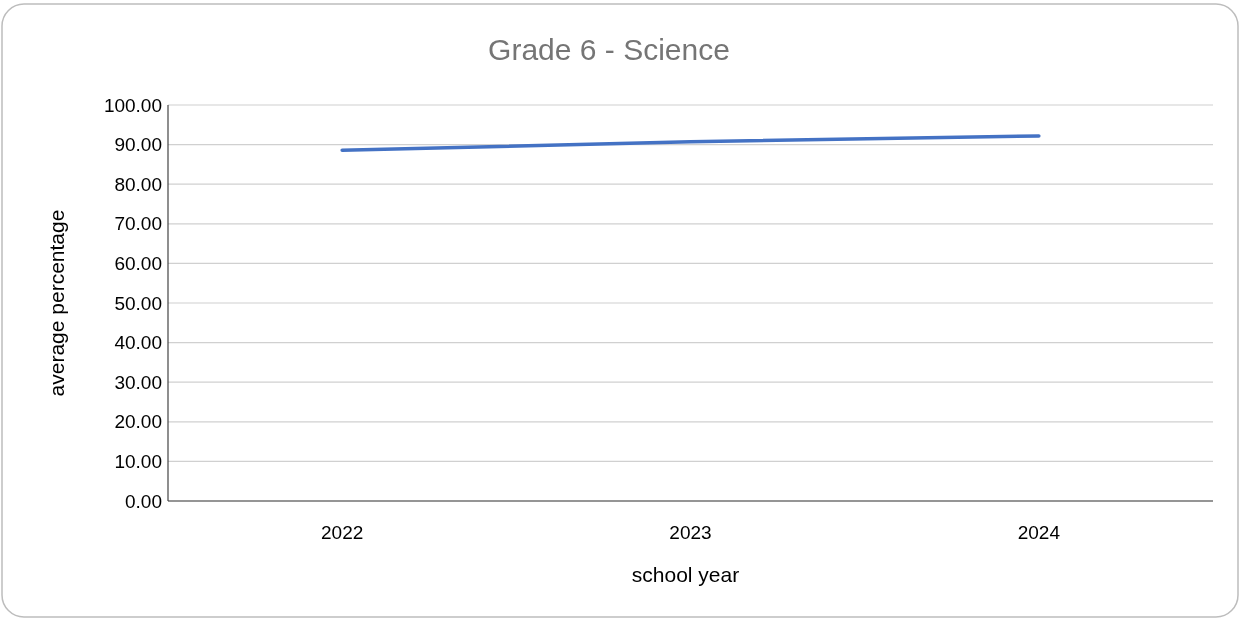  What do you see at coordinates (690, 532) in the screenshot?
I see `x-tick-label: 2023` at bounding box center [690, 532].